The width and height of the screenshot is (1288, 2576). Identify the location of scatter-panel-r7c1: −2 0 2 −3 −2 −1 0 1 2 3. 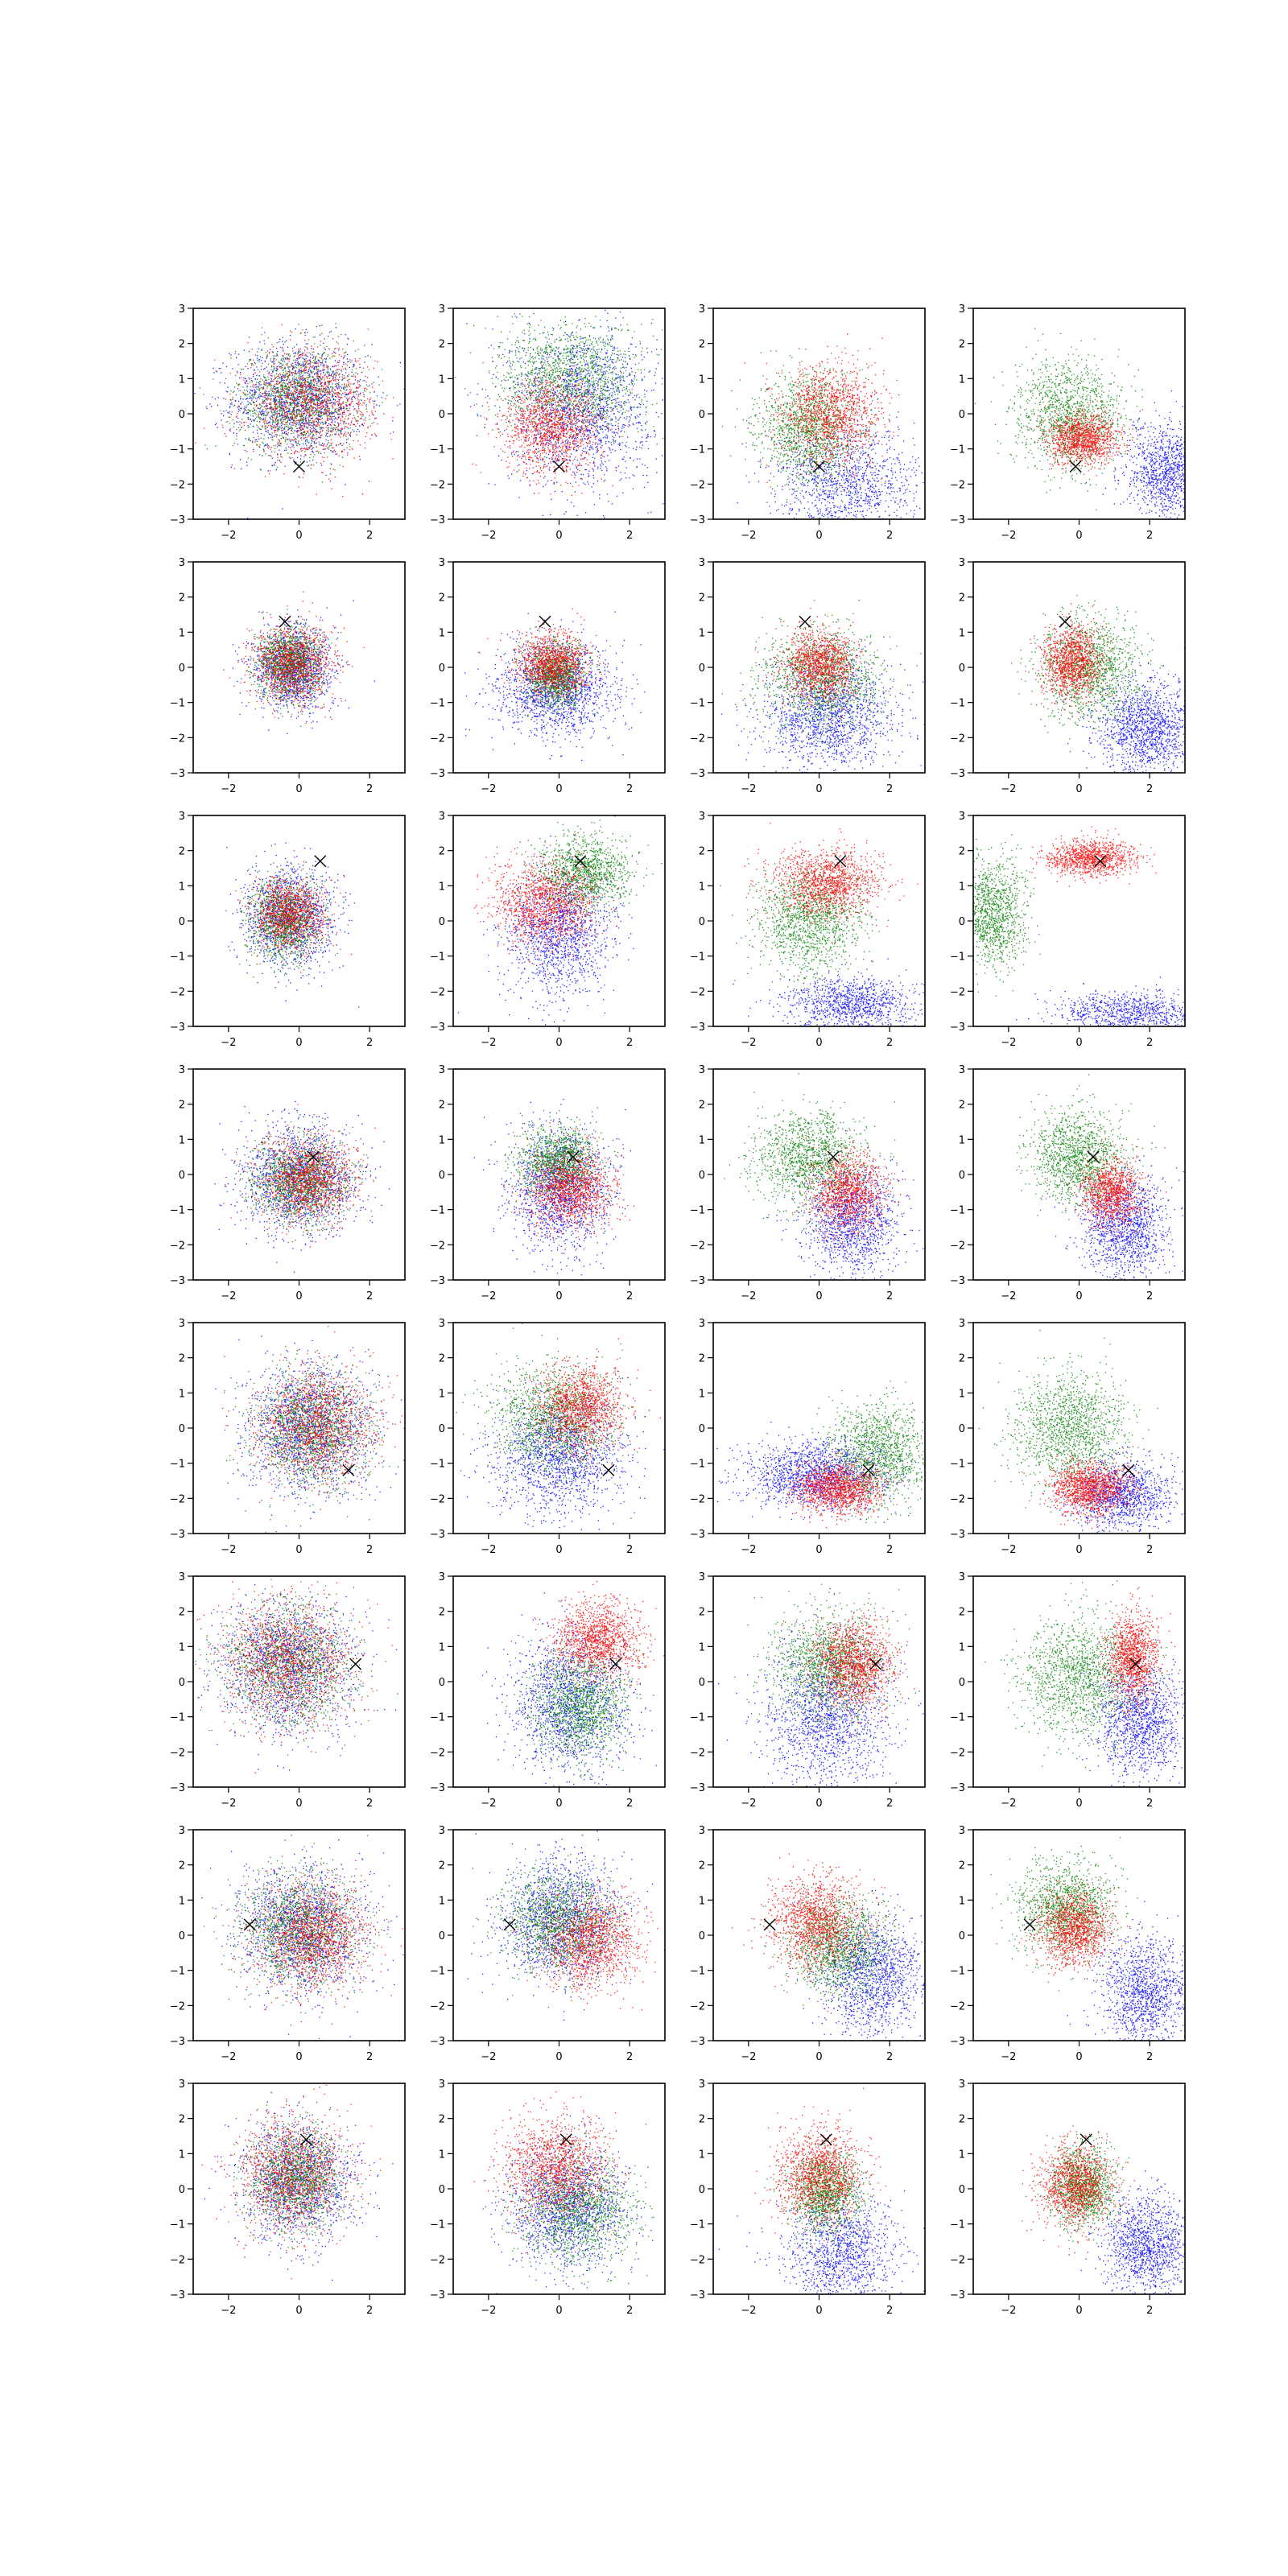
(548, 2198).